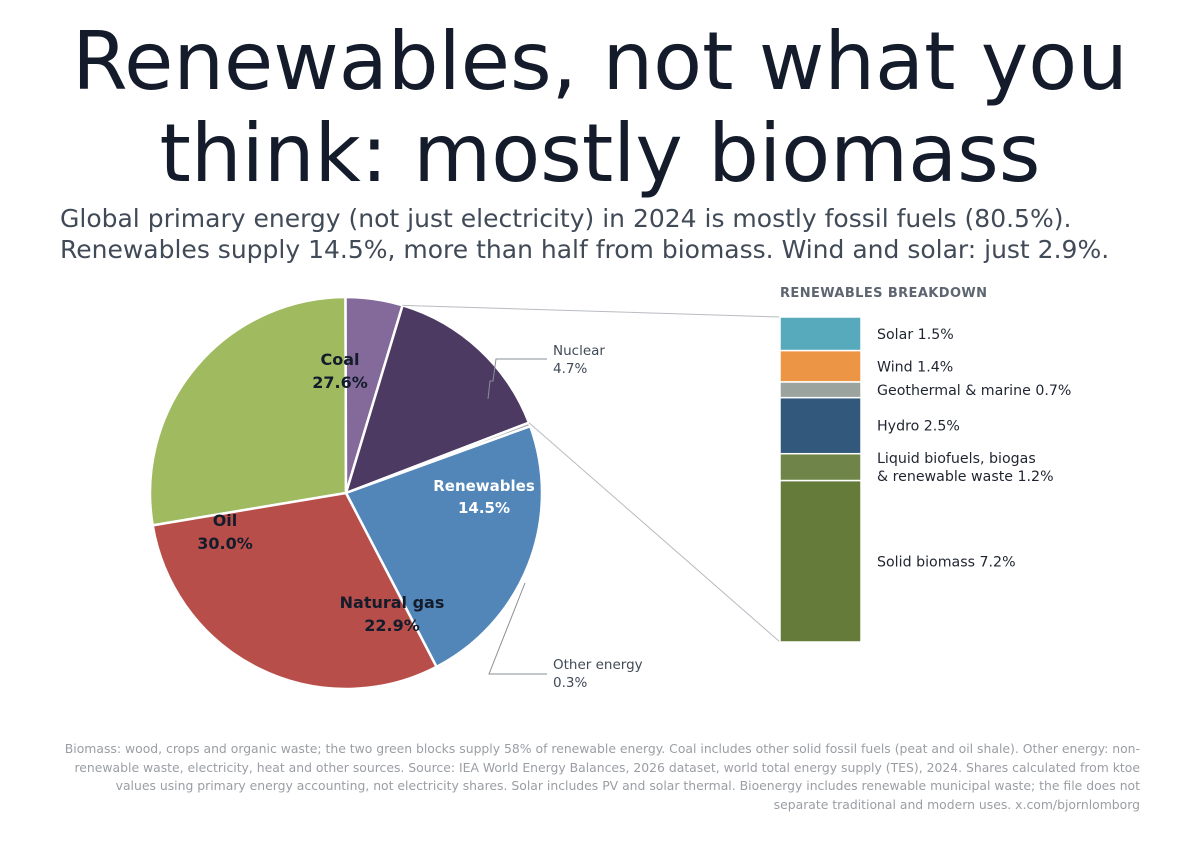  What do you see at coordinates (517, 379) in the screenshot?
I see `leader-line-nuclear` at bounding box center [517, 379].